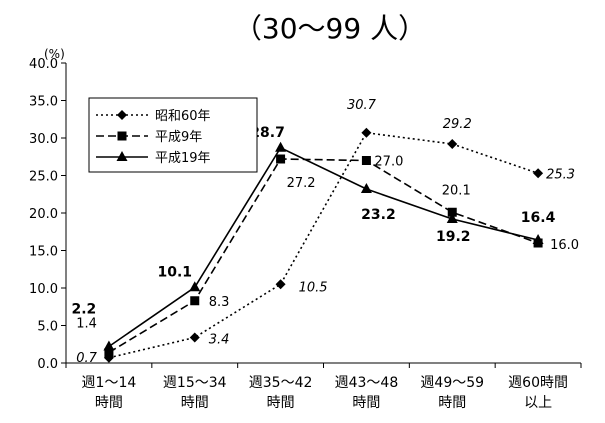  Describe the element at coordinates (86, 358) in the screenshot. I see `data-label: 0.7` at that location.